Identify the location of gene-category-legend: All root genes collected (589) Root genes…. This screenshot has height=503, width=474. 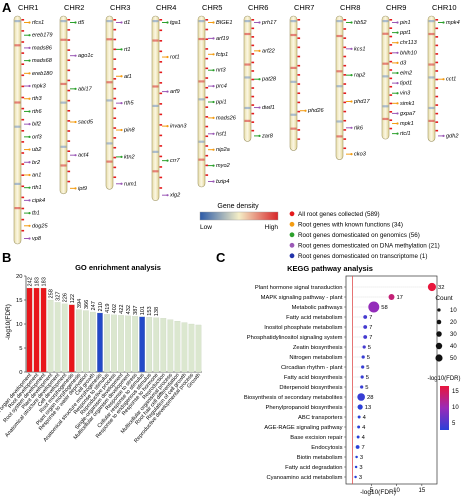
(364, 235).